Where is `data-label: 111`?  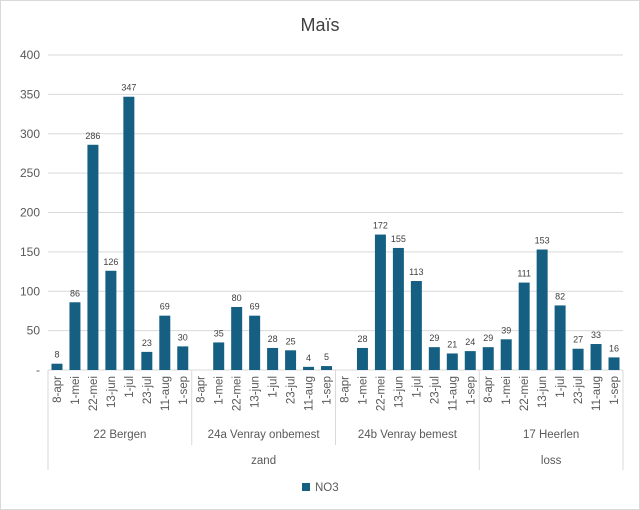 data-label: 111 is located at coordinates (524, 274).